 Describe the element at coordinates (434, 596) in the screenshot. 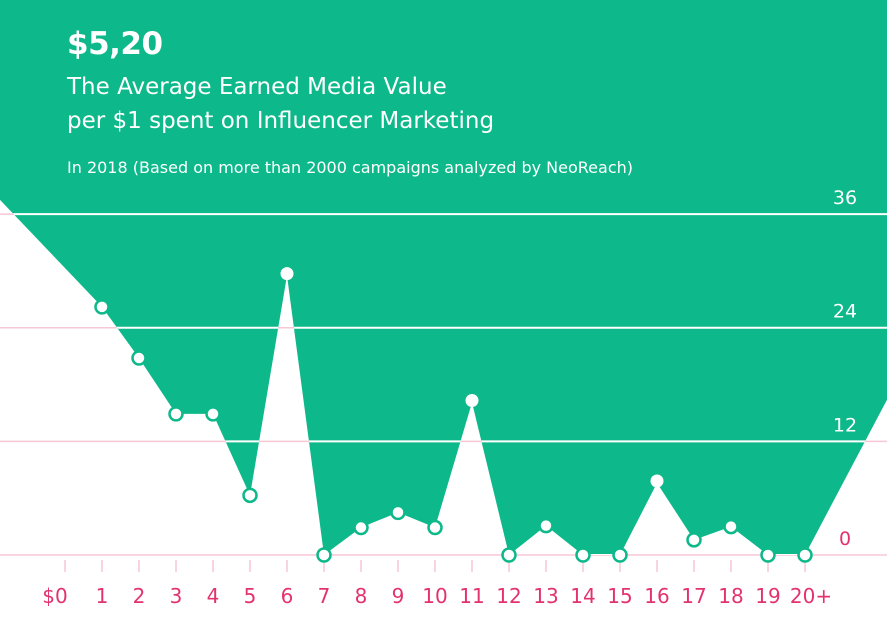

I see `x-tick-label: 10` at that location.